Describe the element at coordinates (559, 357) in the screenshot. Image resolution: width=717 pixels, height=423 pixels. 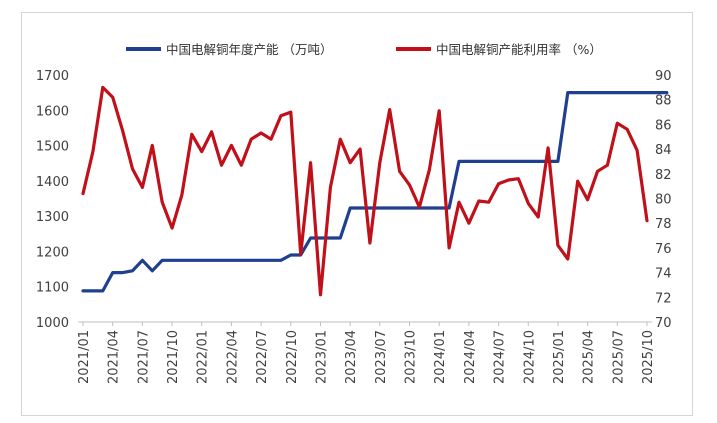
I see `x-tick-label: 2025/01` at that location.